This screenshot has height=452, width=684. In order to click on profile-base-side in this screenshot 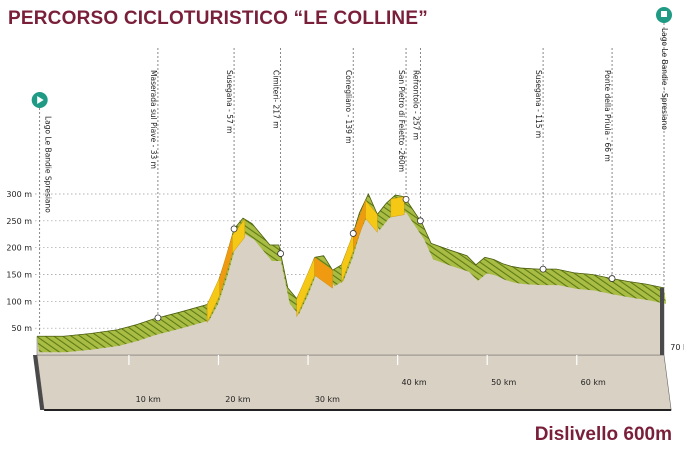, I will do `click(39, 382)`.